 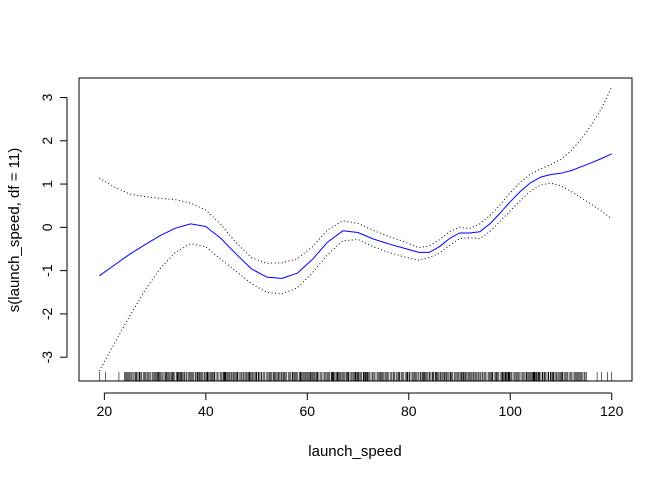 What do you see at coordinates (47, 313) in the screenshot?
I see `y-tick-label: -2` at bounding box center [47, 313].